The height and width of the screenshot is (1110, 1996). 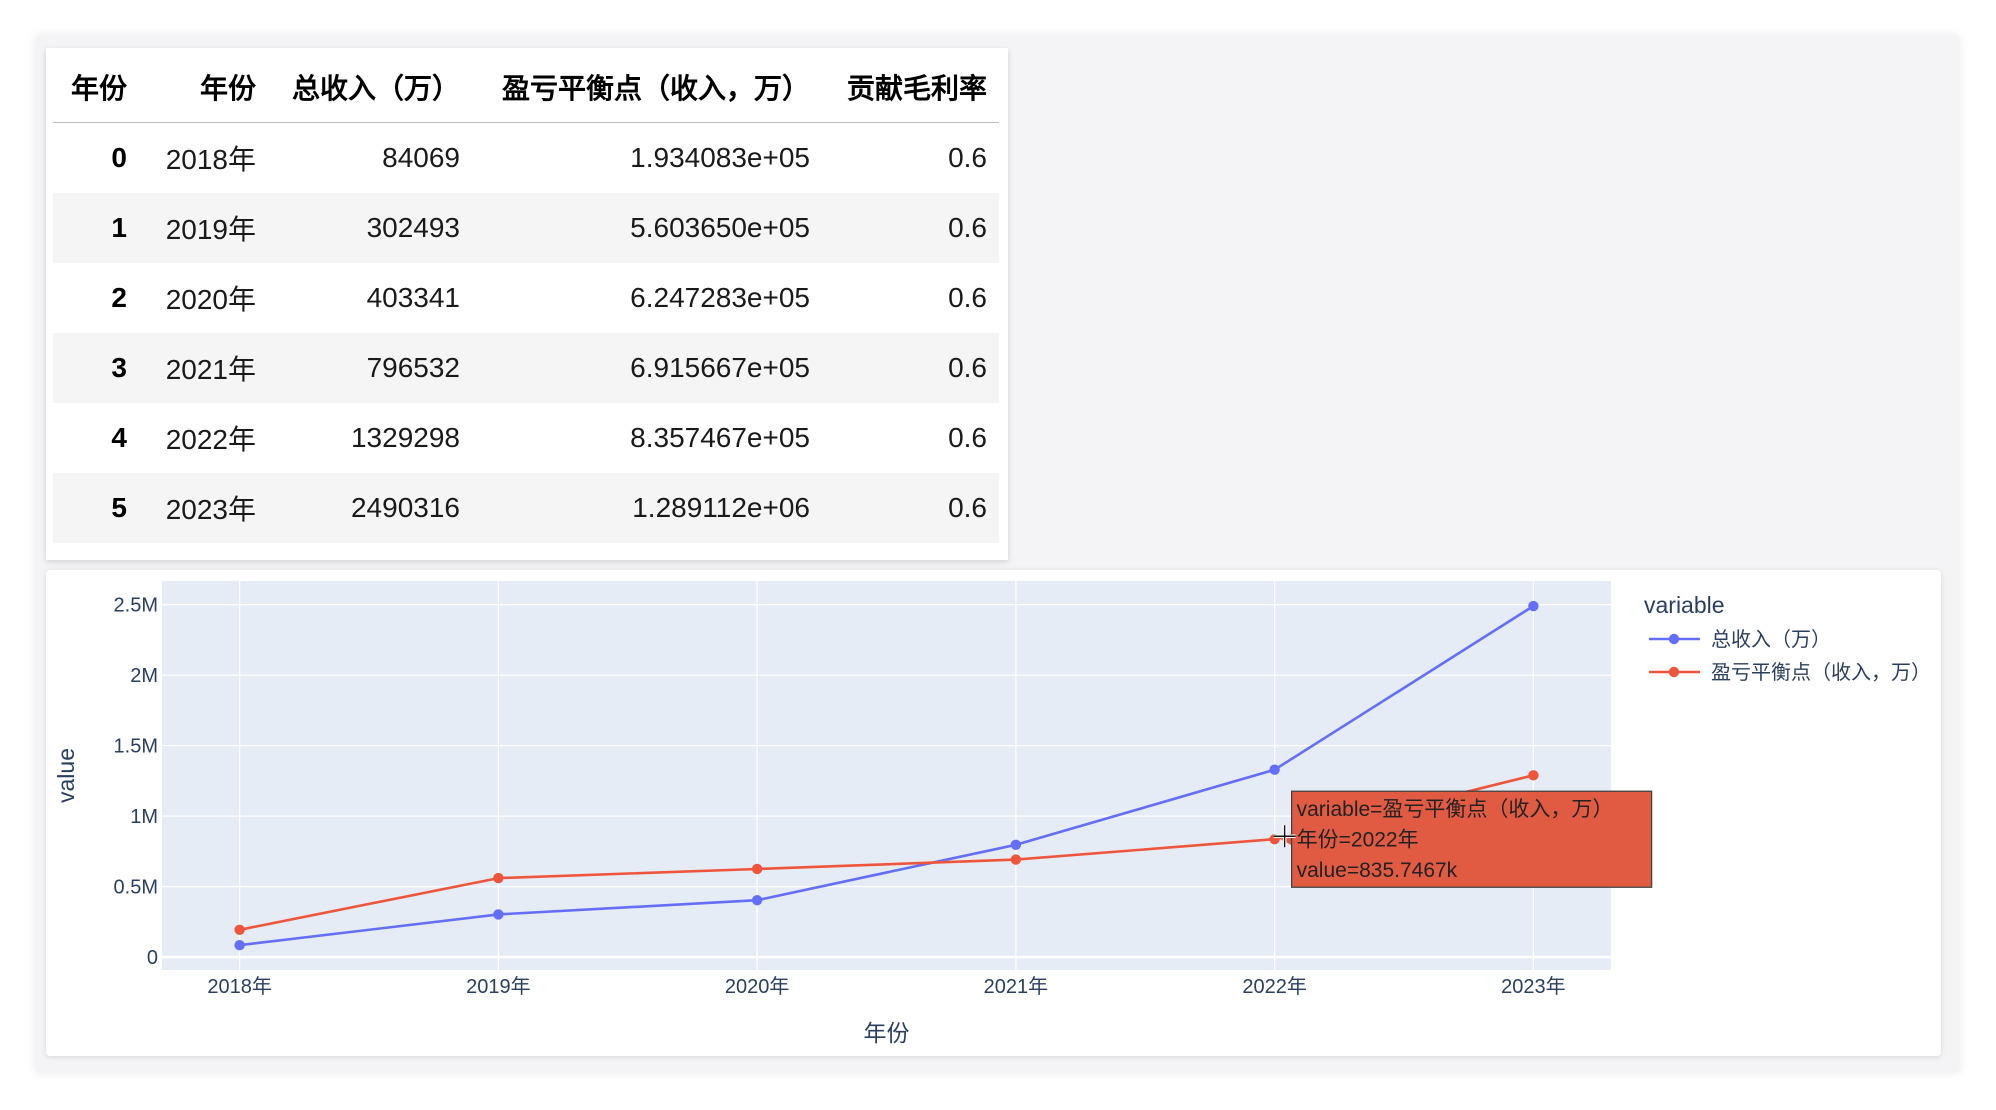 What do you see at coordinates (210, 159) in the screenshot?
I see `year-cell: 2018年` at bounding box center [210, 159].